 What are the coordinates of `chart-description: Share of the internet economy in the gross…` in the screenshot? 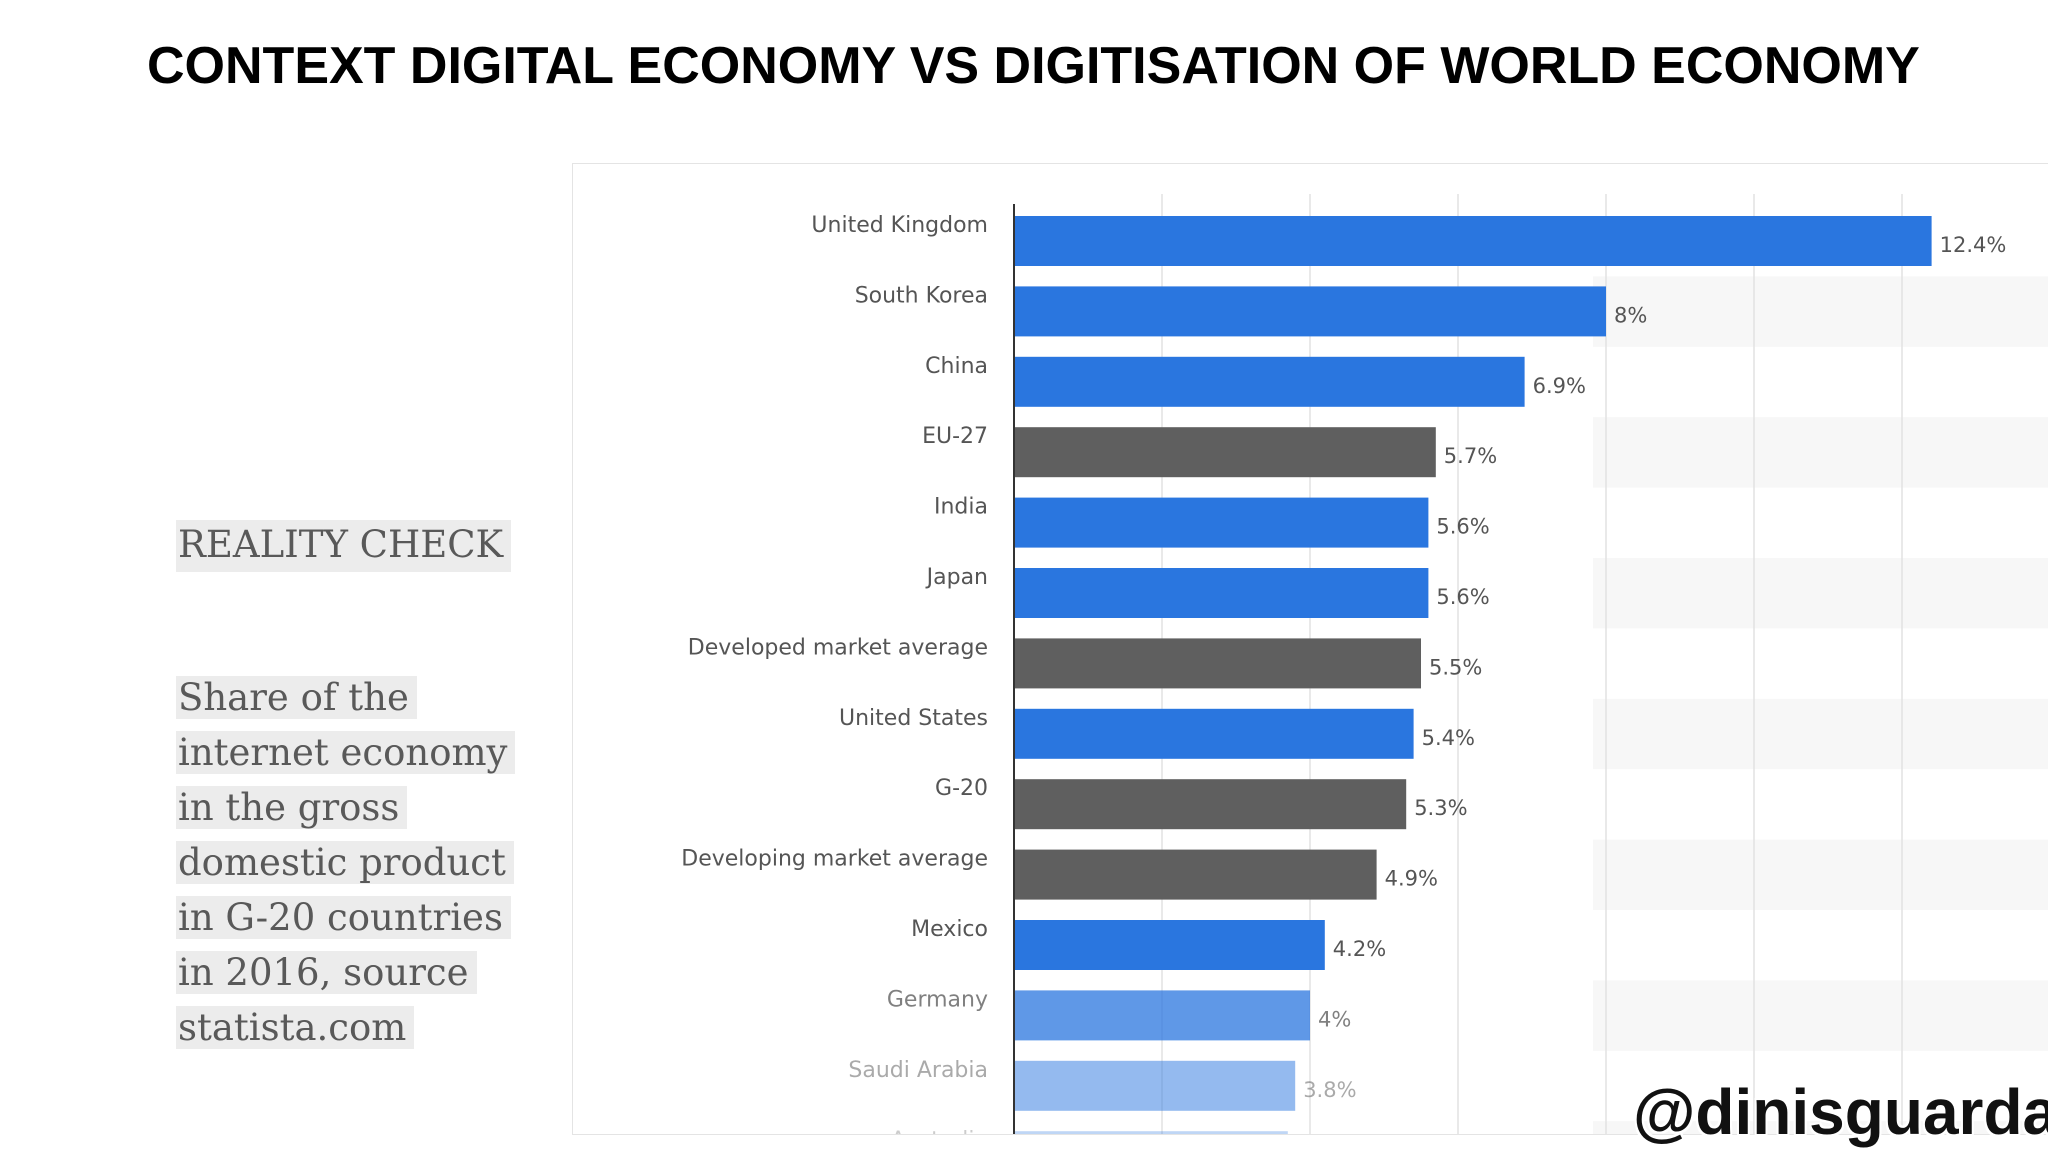 It's located at (346, 862).